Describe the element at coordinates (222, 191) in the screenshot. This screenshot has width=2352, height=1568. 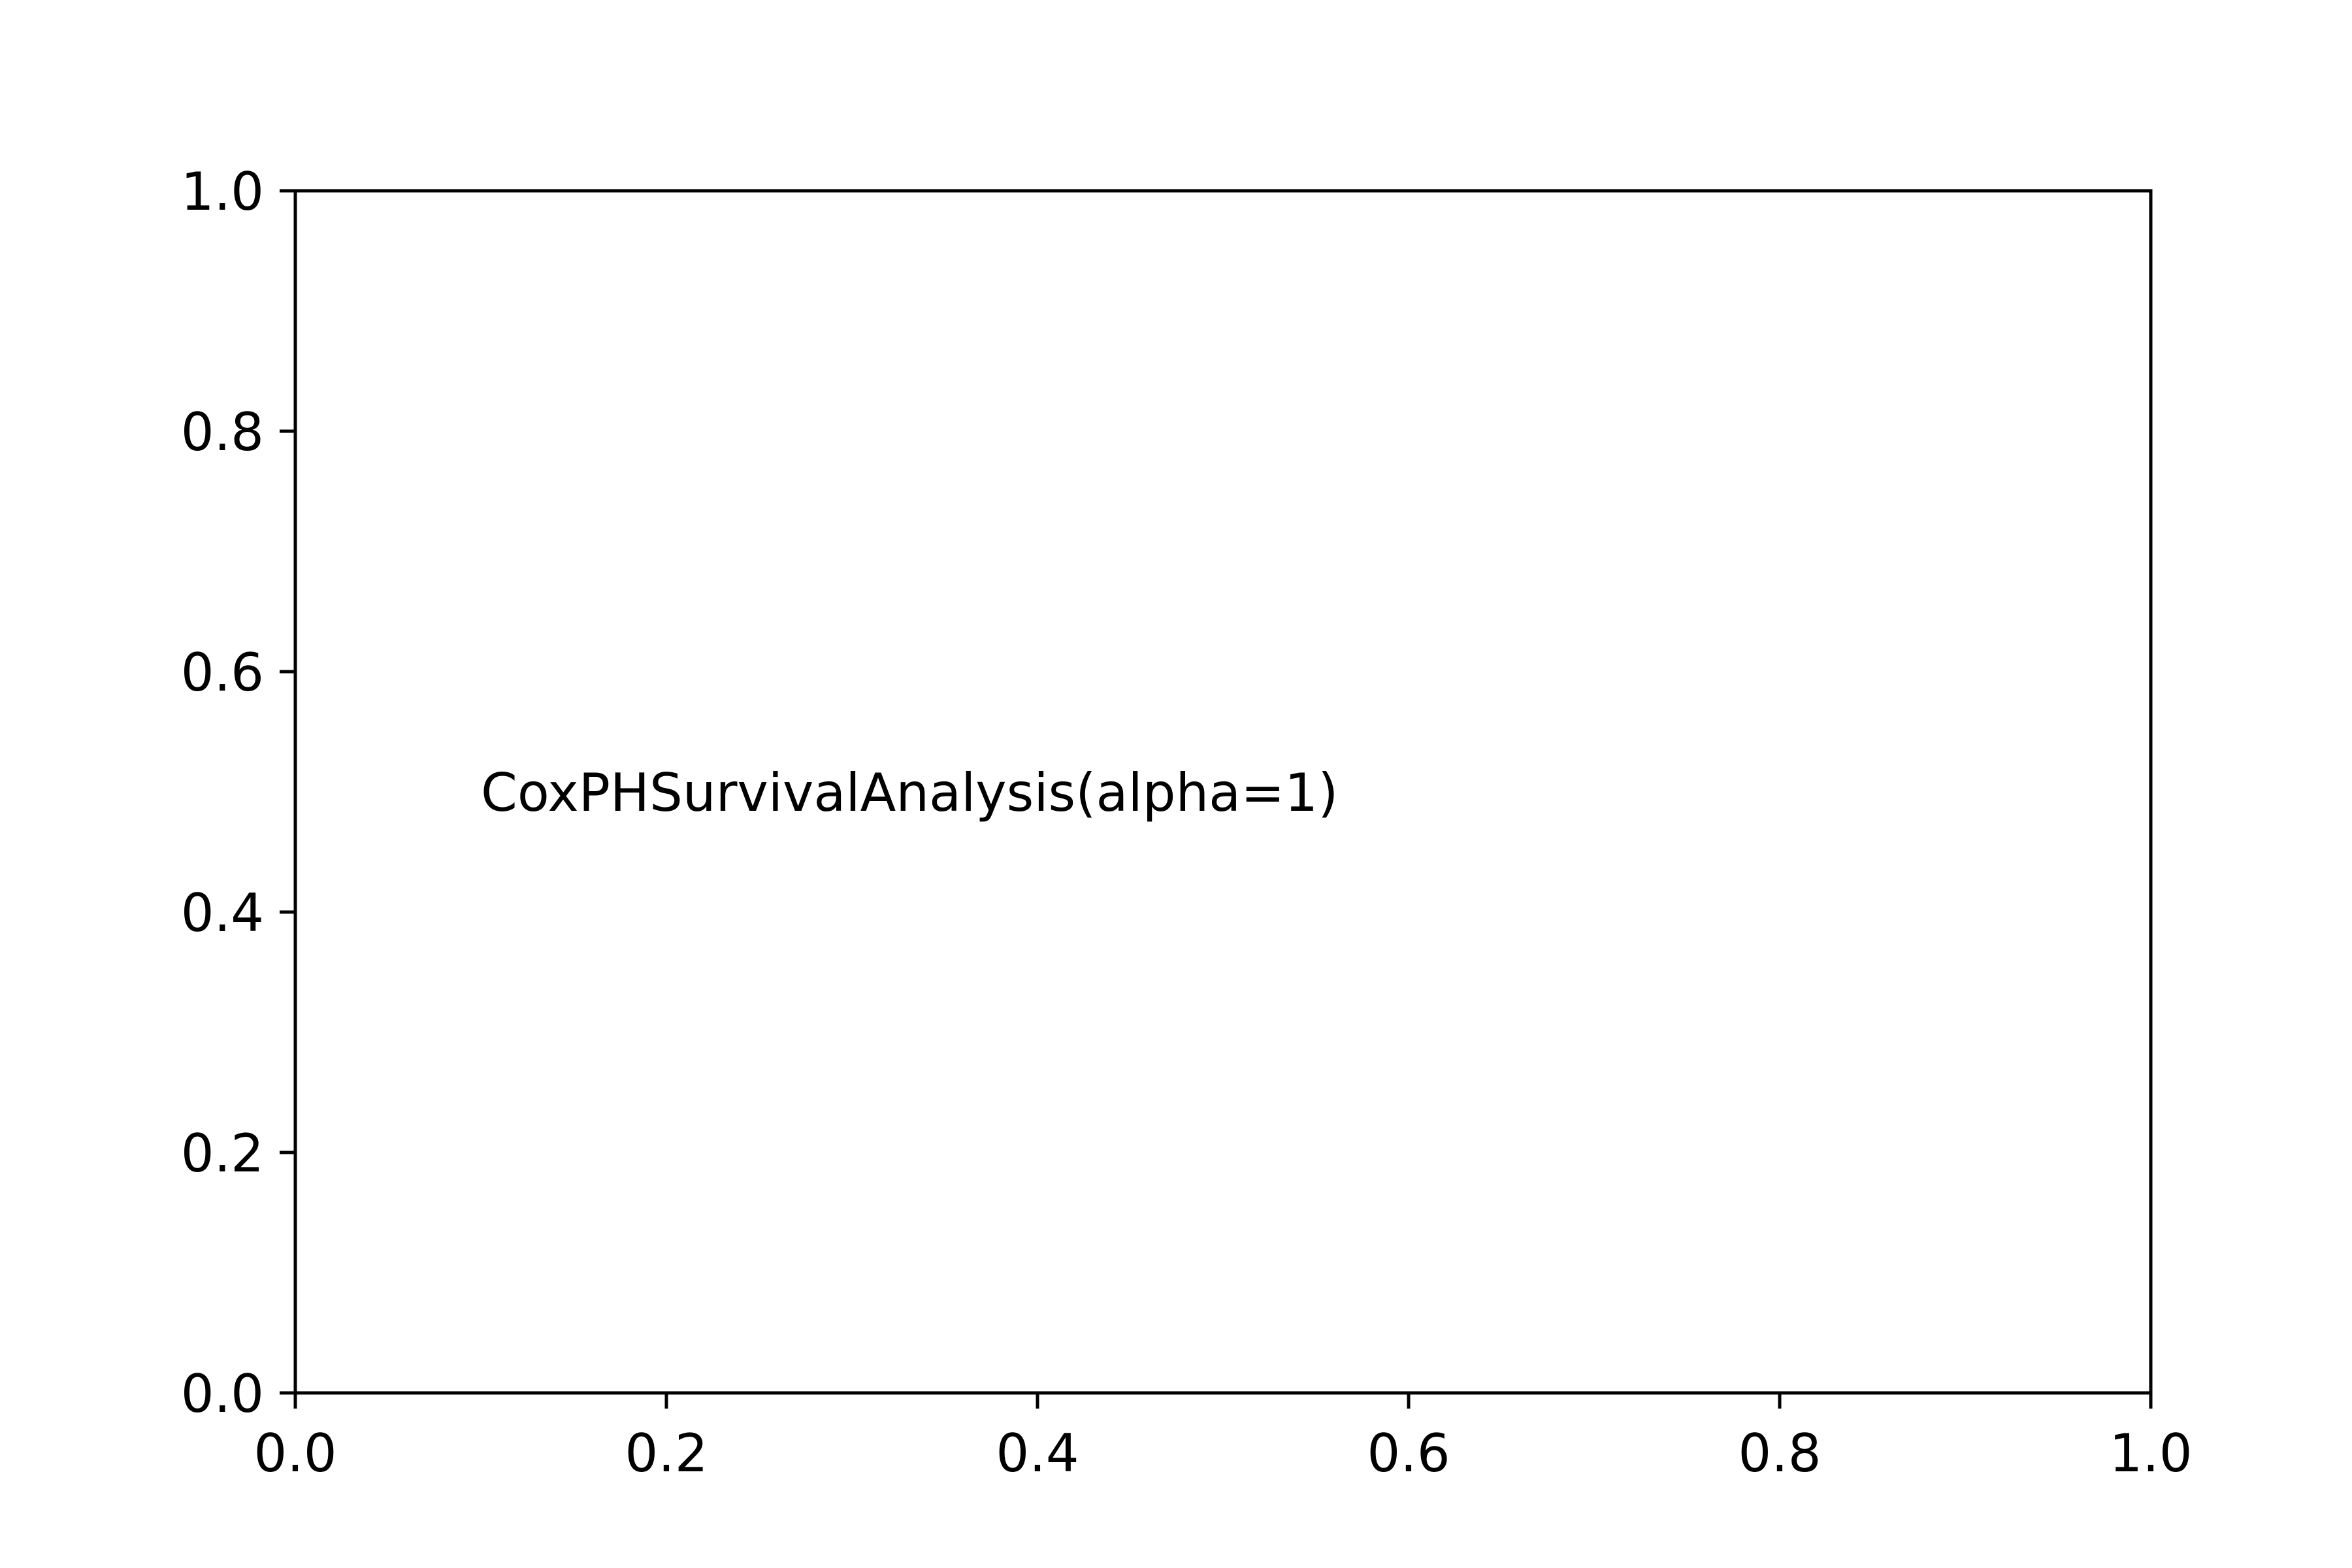
I see `y-tick-label: 1.0` at that location.